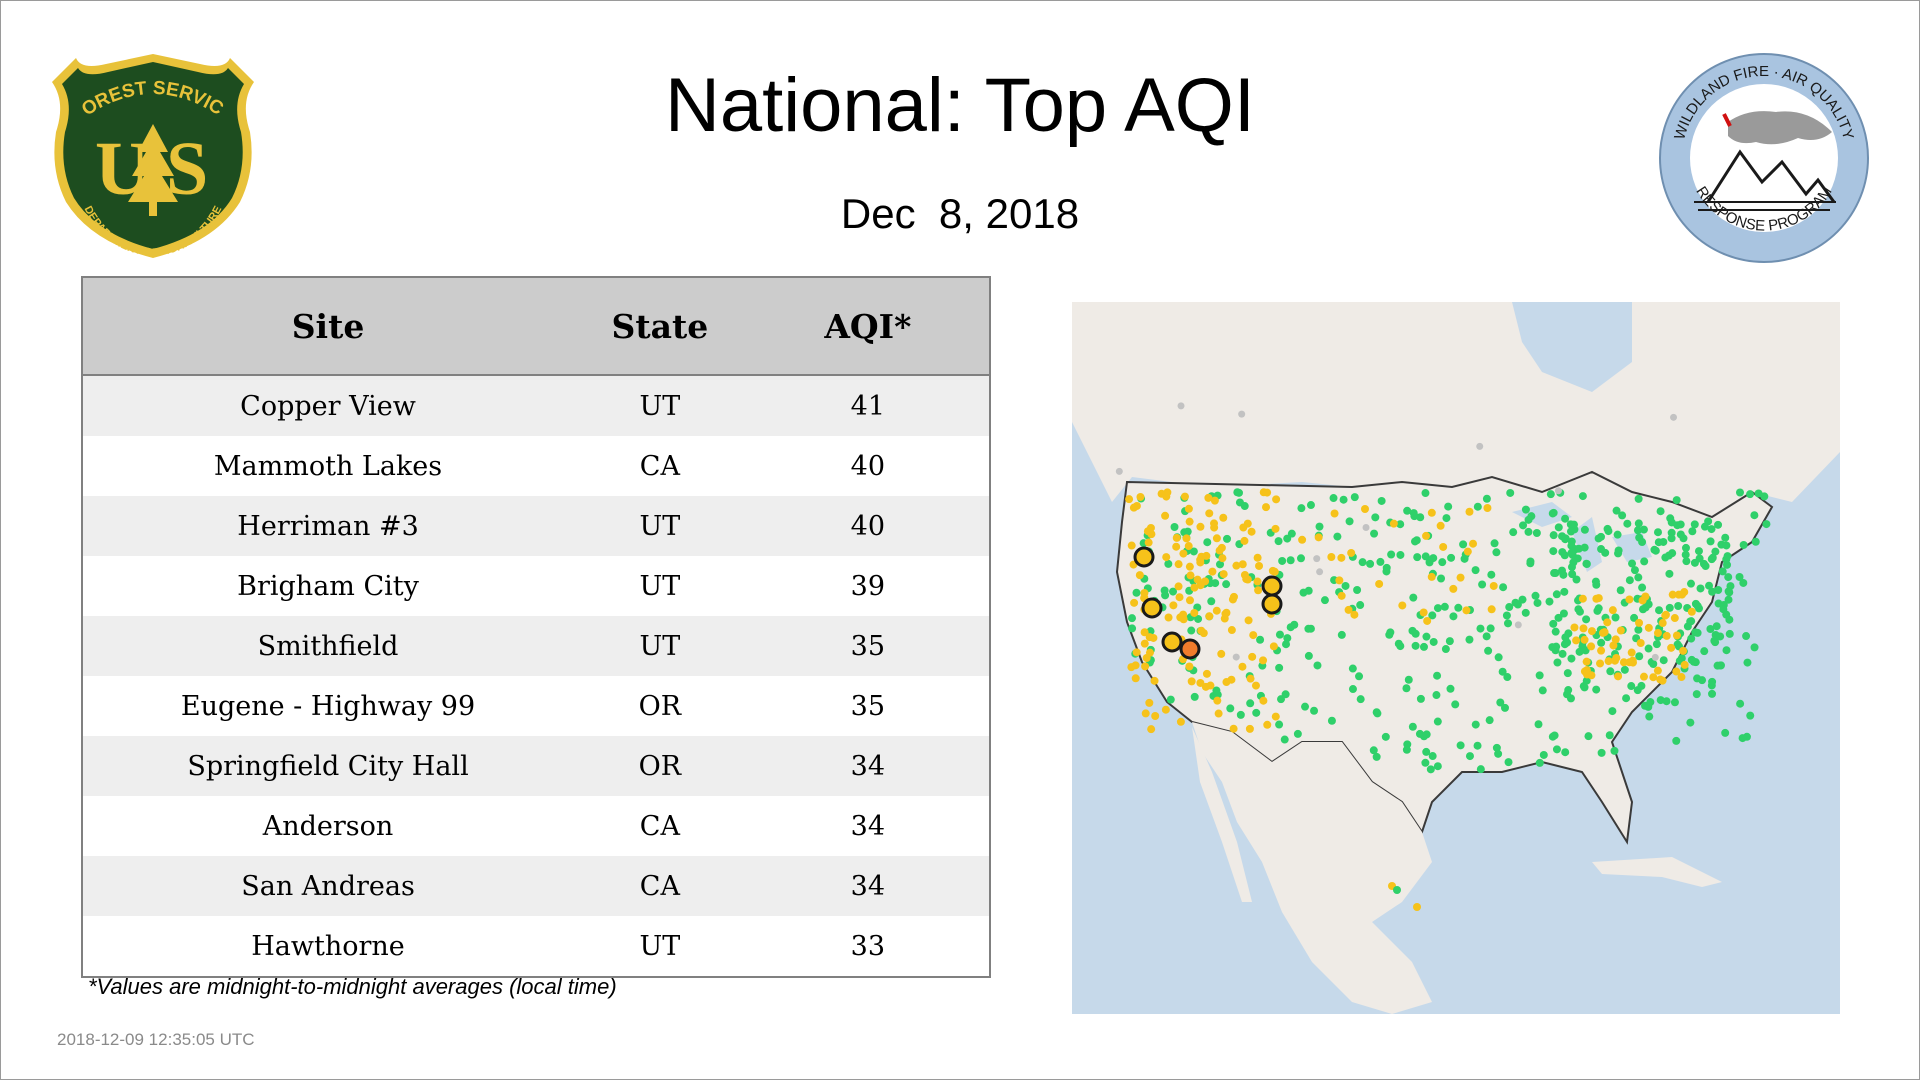 The height and width of the screenshot is (1080, 1920). Describe the element at coordinates (868, 326) in the screenshot. I see `column-header-aqi: AQI*` at that location.